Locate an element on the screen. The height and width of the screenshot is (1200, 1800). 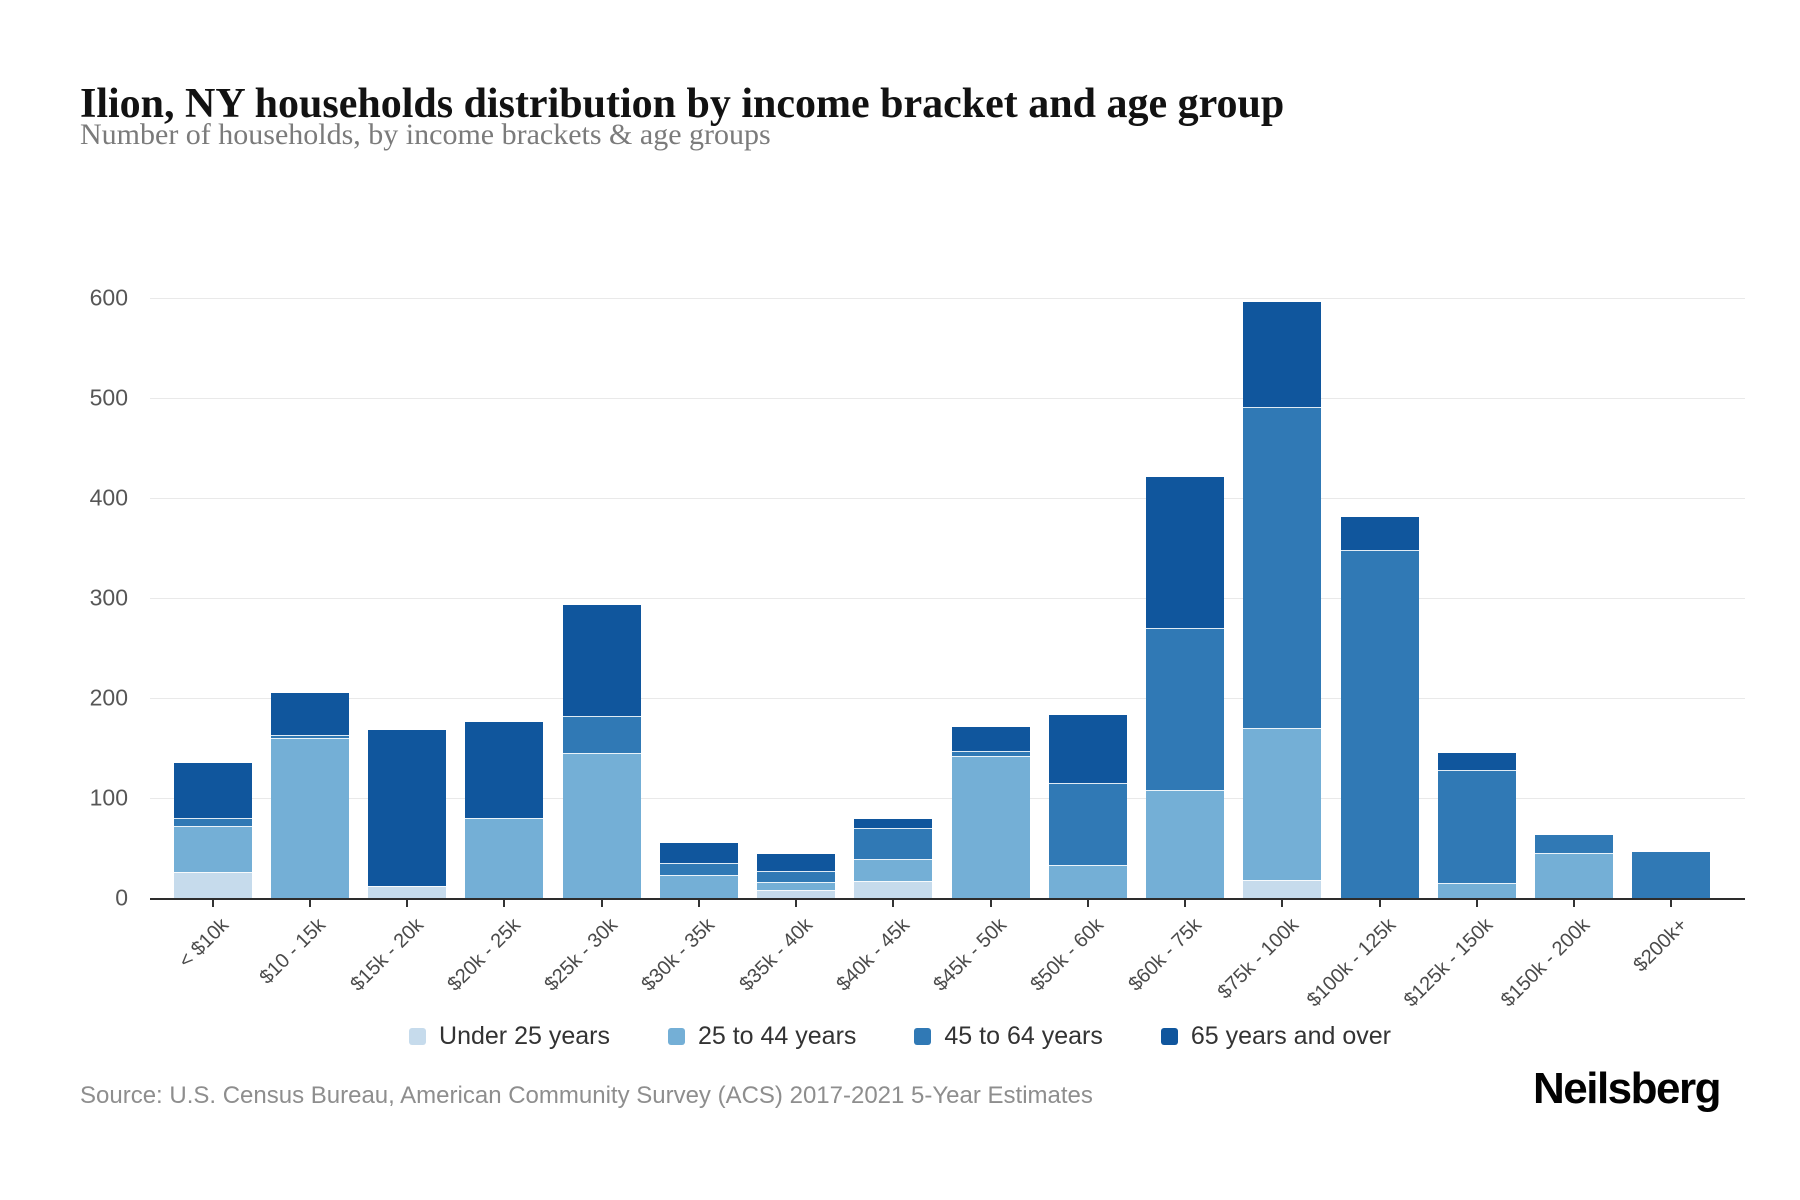
x-axis-label: $60k - 75k is located at coordinates (1165, 955).